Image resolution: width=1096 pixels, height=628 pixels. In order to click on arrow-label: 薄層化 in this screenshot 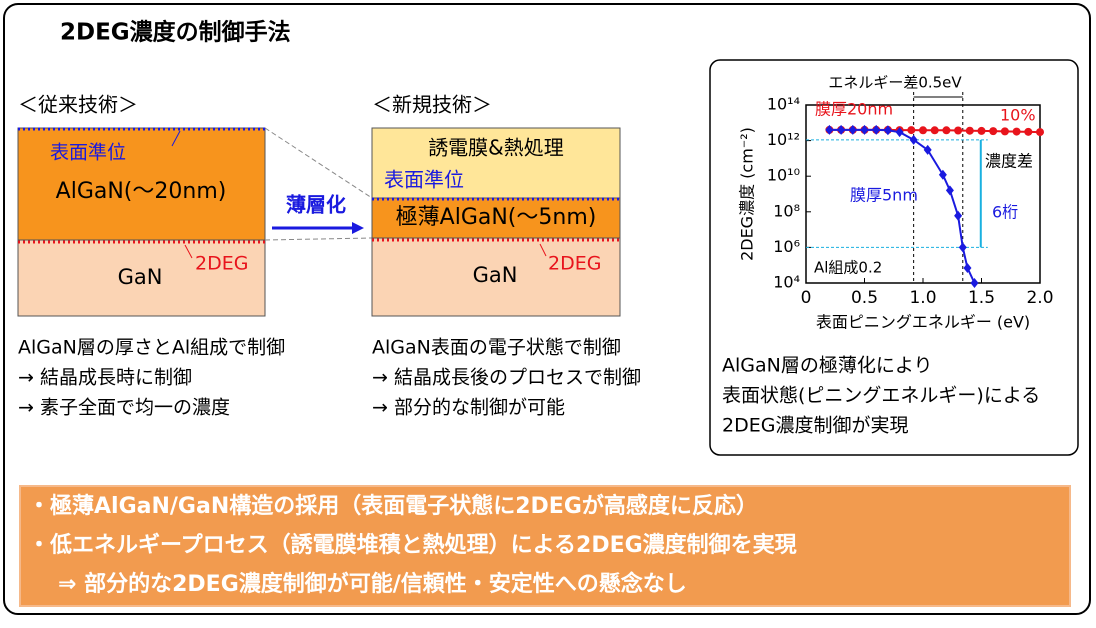, I will do `click(316, 205)`.